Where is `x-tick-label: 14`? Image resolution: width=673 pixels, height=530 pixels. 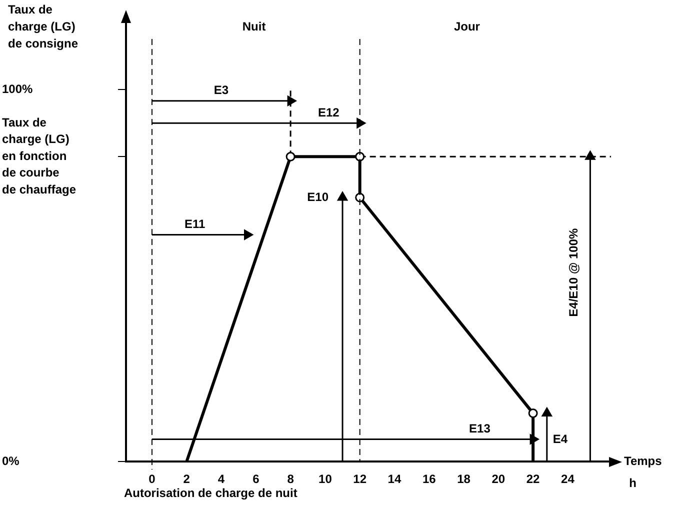 x-tick-label: 14 is located at coordinates (395, 479).